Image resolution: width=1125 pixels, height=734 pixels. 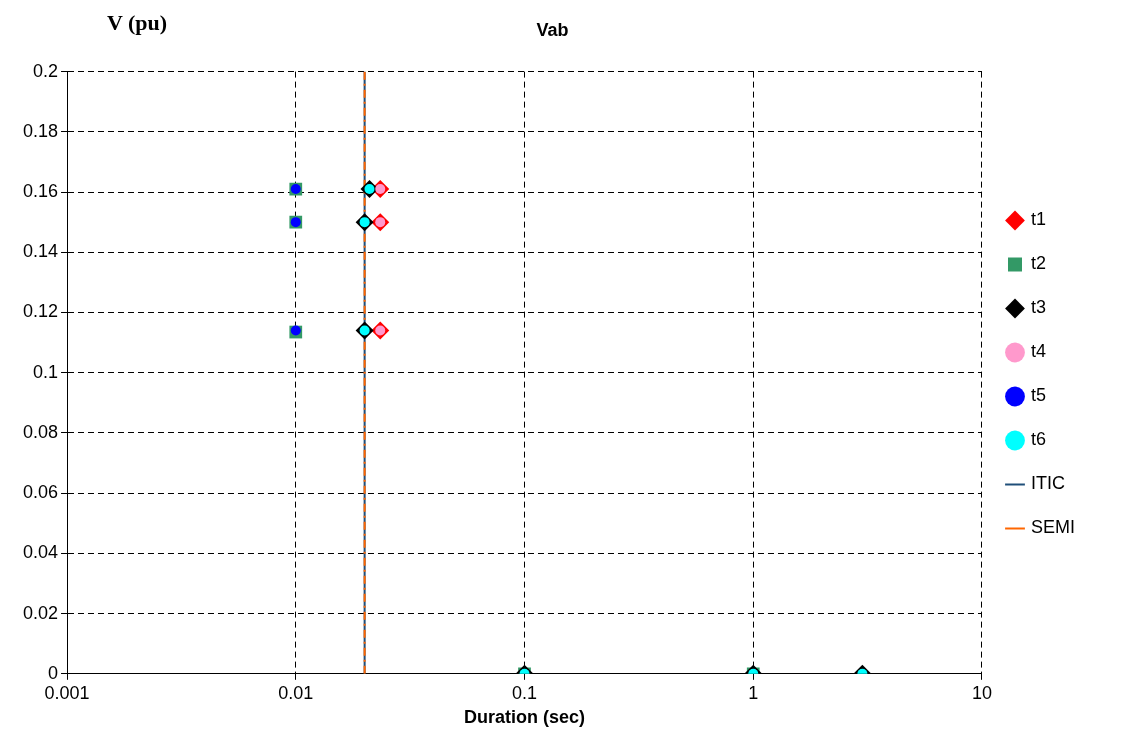 What do you see at coordinates (40, 130) in the screenshot?
I see `y-tick-label: 0.18` at bounding box center [40, 130].